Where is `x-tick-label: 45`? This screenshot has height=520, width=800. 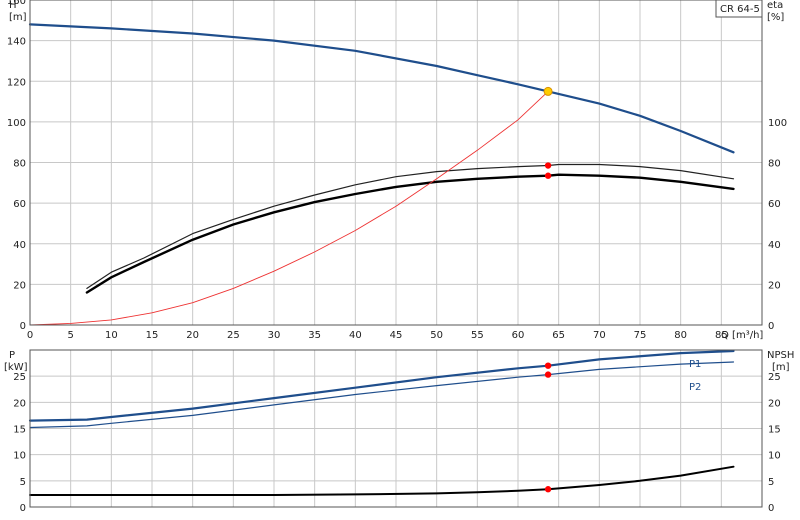 x-tick-label: 45 is located at coordinates (396, 335).